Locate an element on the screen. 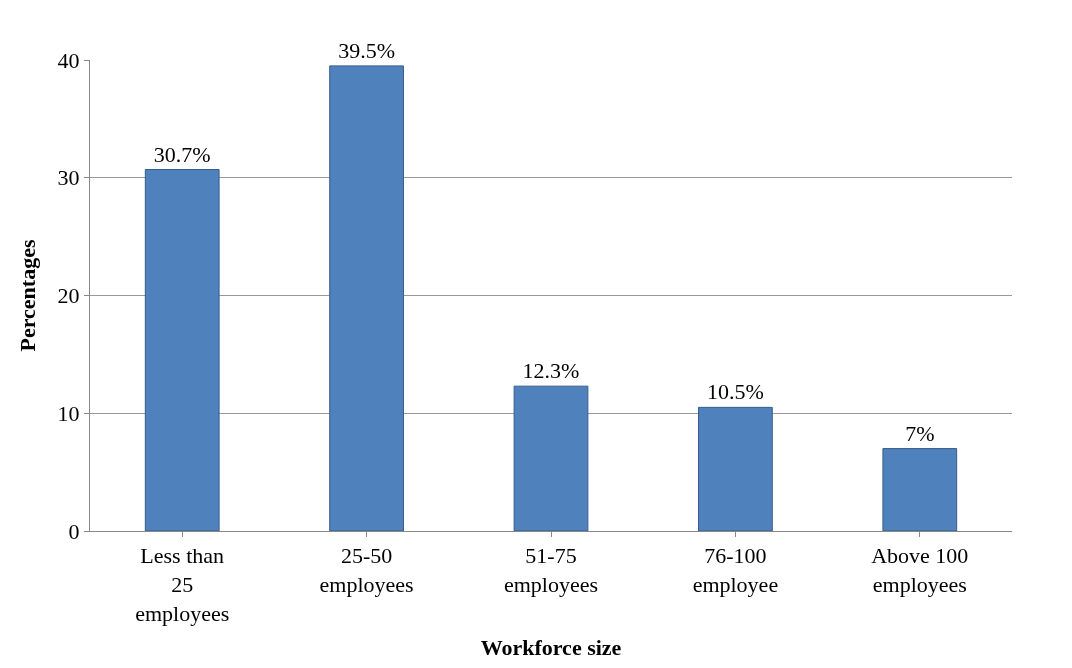 This screenshot has height=668, width=1072. y-axis-title: Percentages is located at coordinates (28, 295).